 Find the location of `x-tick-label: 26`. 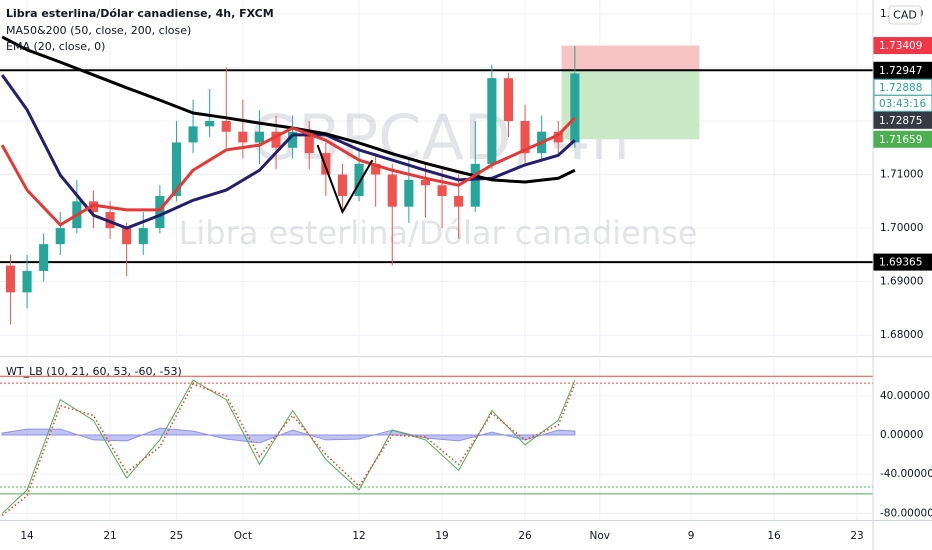

x-tick-label: 26 is located at coordinates (525, 536).